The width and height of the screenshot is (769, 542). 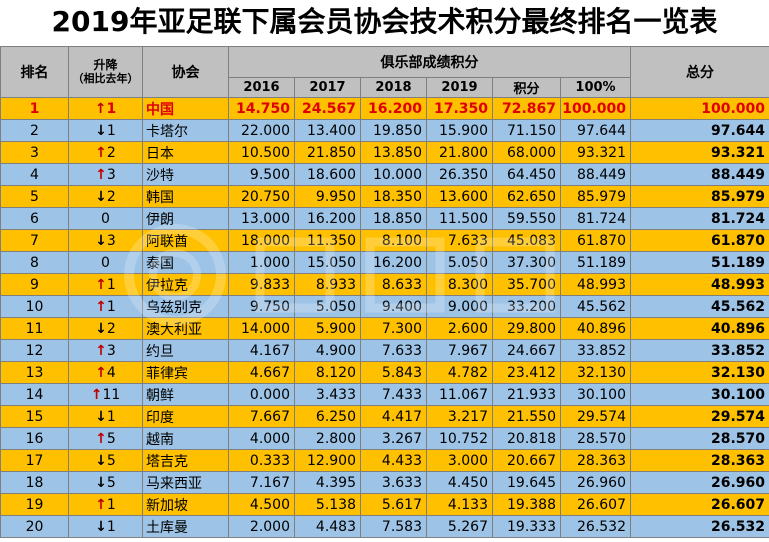 What do you see at coordinates (105, 394) in the screenshot?
I see `change-cell: ↑11` at bounding box center [105, 394].